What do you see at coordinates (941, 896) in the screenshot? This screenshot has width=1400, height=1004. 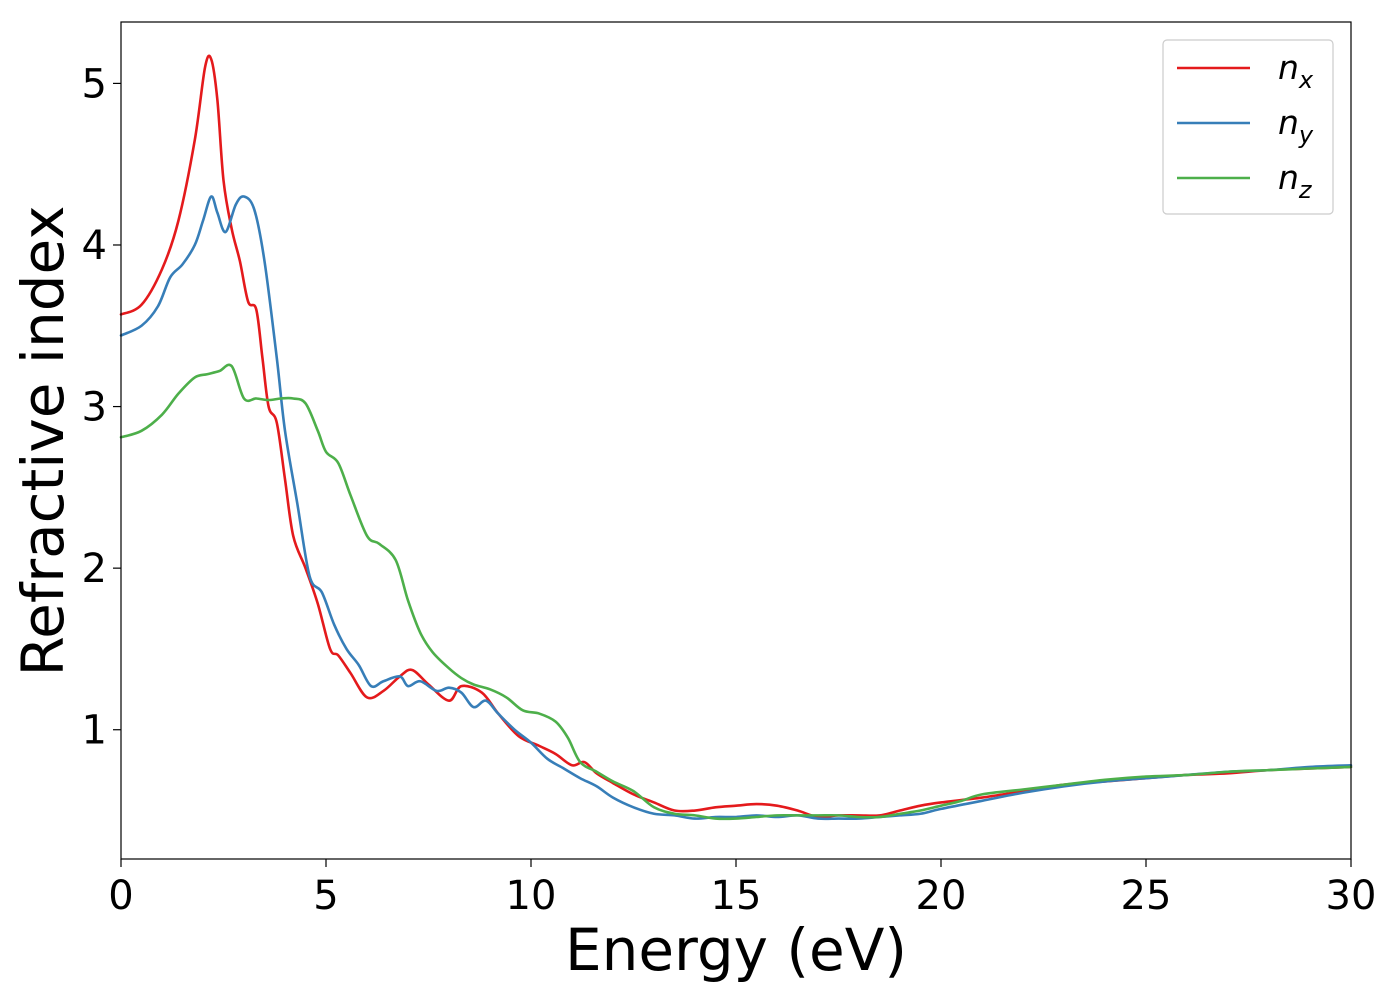 I see `x-tick-label: 20` at bounding box center [941, 896].